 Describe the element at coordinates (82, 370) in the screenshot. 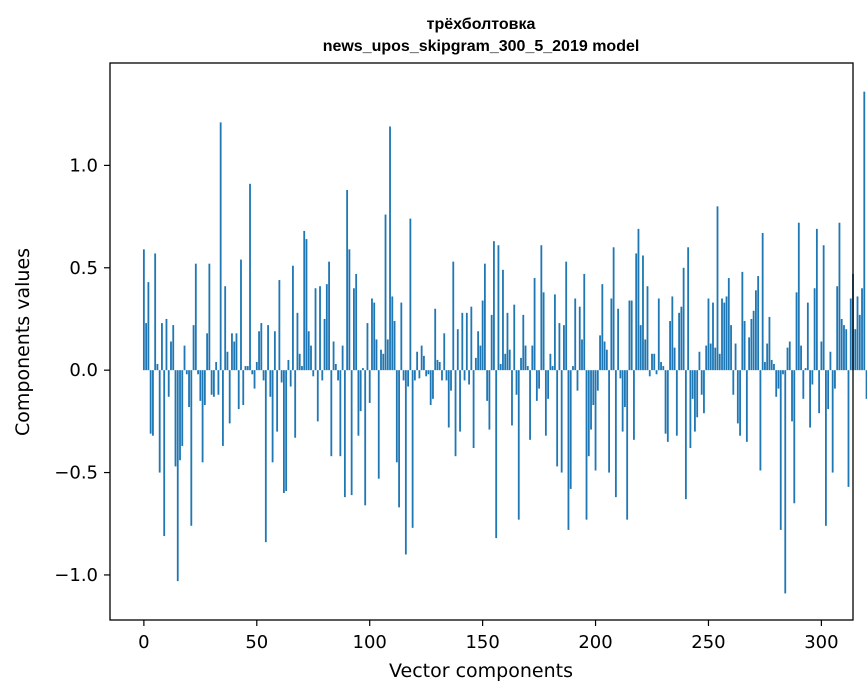

I see `y-axis-ticks: 1.0 0.5 0.0 −0.5 −1.0` at that location.